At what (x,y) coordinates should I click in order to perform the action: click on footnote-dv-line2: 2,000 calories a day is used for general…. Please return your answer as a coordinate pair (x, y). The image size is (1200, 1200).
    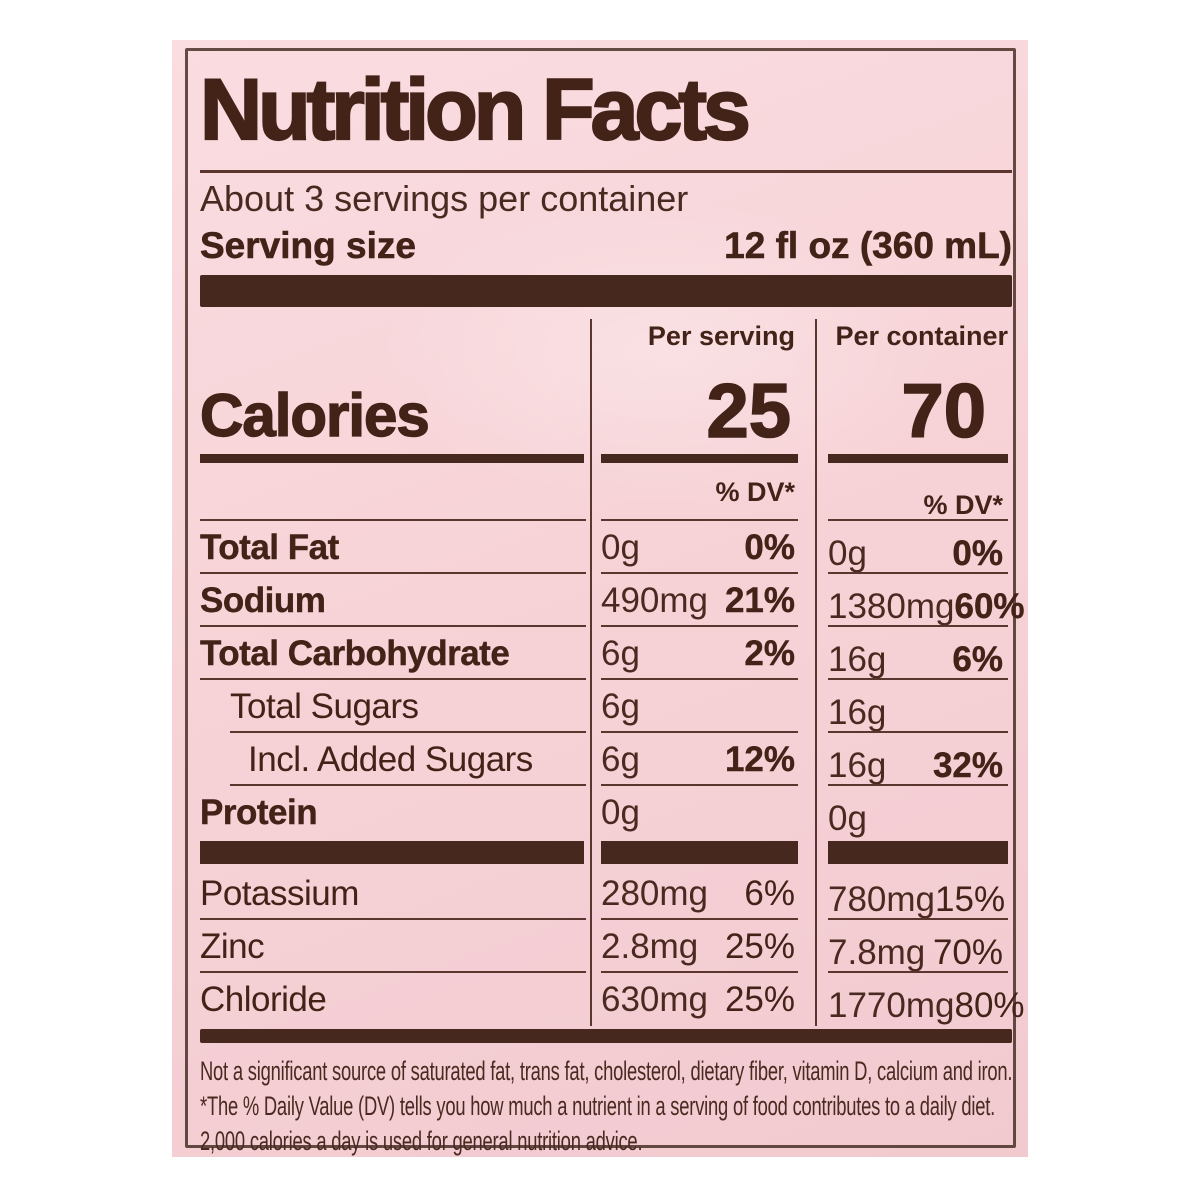
    Looking at the image, I should click on (421, 1141).